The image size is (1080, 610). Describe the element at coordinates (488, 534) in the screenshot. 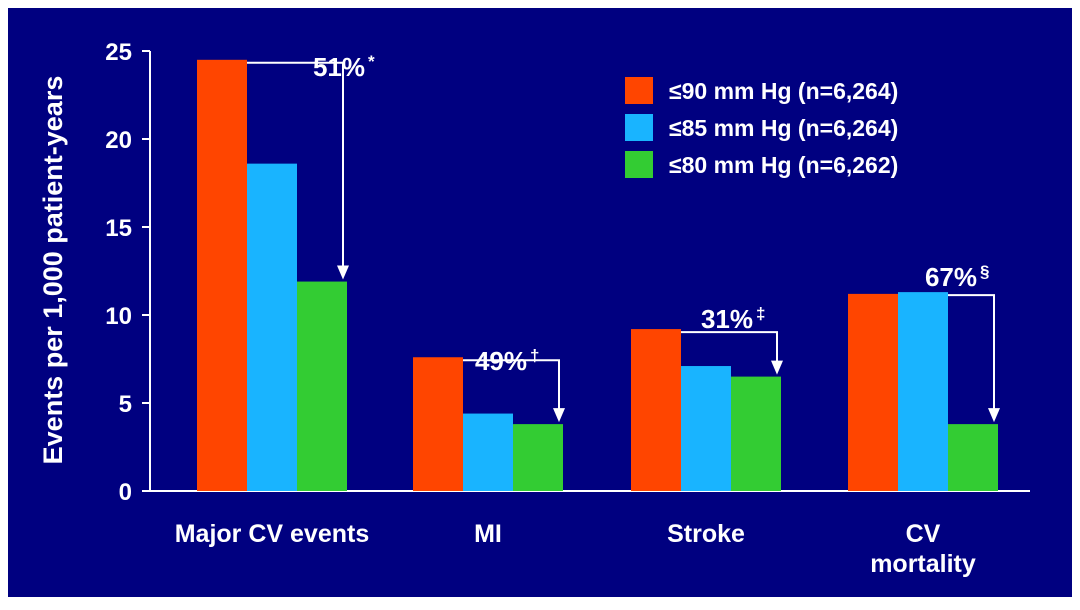

I see `x-tick-label: MI` at that location.